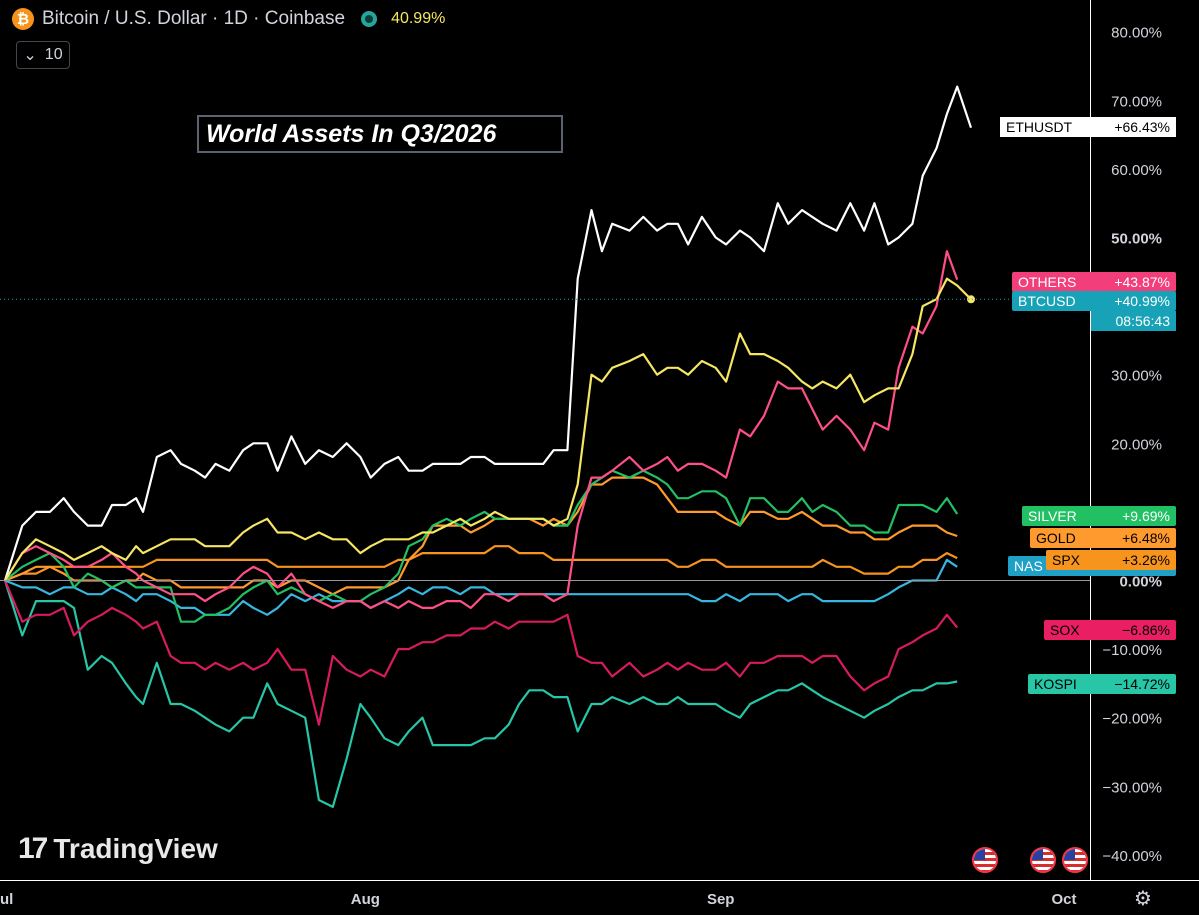  What do you see at coordinates (1132, 787) in the screenshot?
I see `price-tick-label: −30.00%` at bounding box center [1132, 787].